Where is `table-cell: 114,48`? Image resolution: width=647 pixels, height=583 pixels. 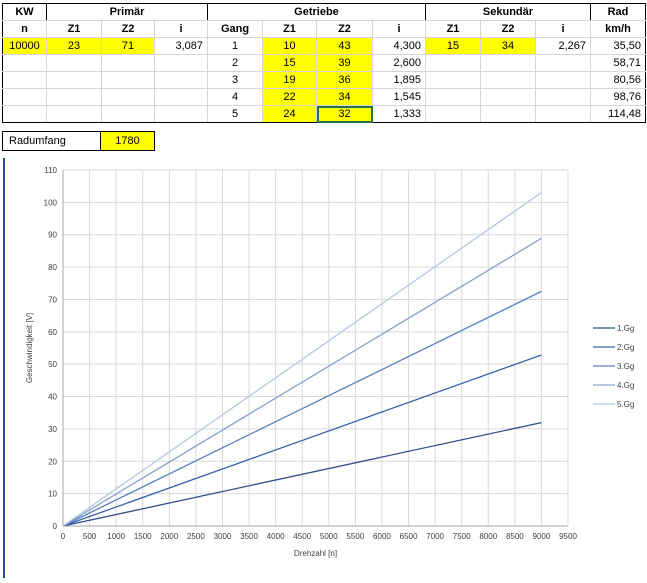 table-cell: 114,48 is located at coordinates (618, 114).